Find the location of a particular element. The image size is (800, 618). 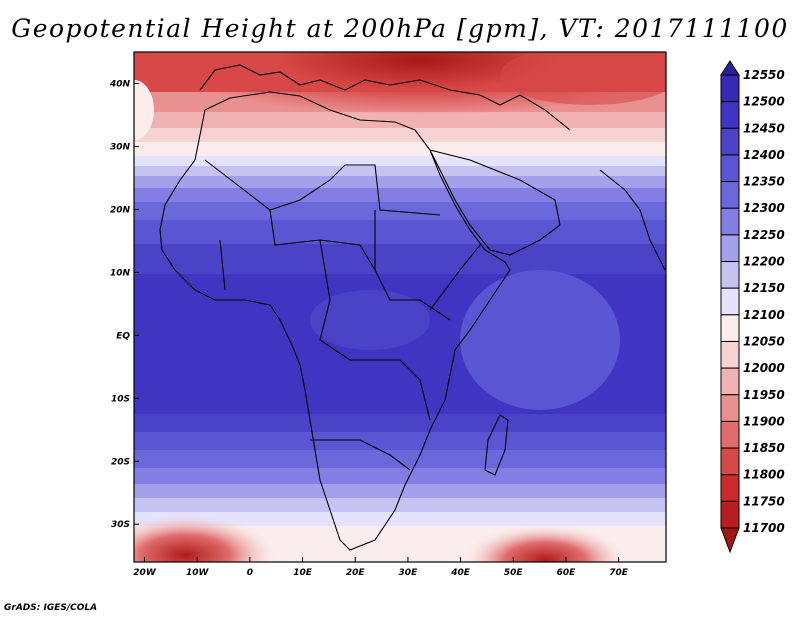

lat-label: EQ is located at coordinates (123, 336).